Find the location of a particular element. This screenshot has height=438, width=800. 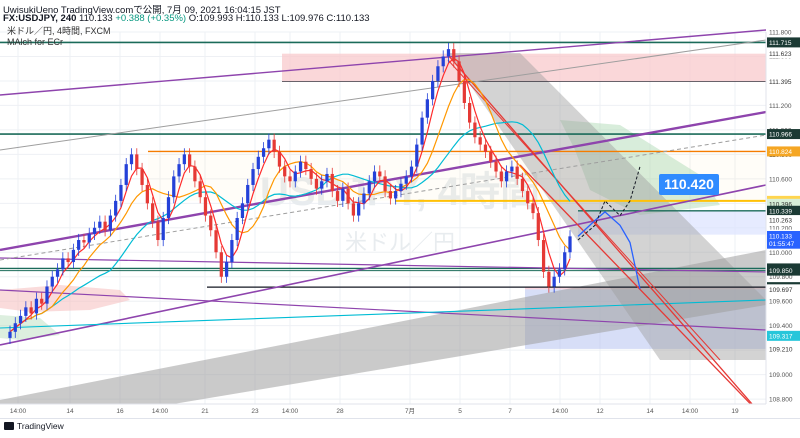

price-label: 109.317 is located at coordinates (781, 336).